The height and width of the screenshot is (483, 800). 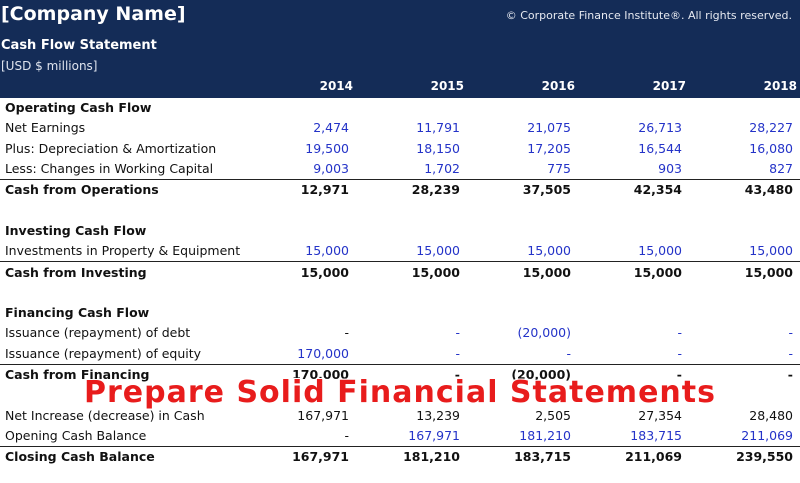 I want to click on section-title: Financing Cash Flow, so click(x=77, y=313).